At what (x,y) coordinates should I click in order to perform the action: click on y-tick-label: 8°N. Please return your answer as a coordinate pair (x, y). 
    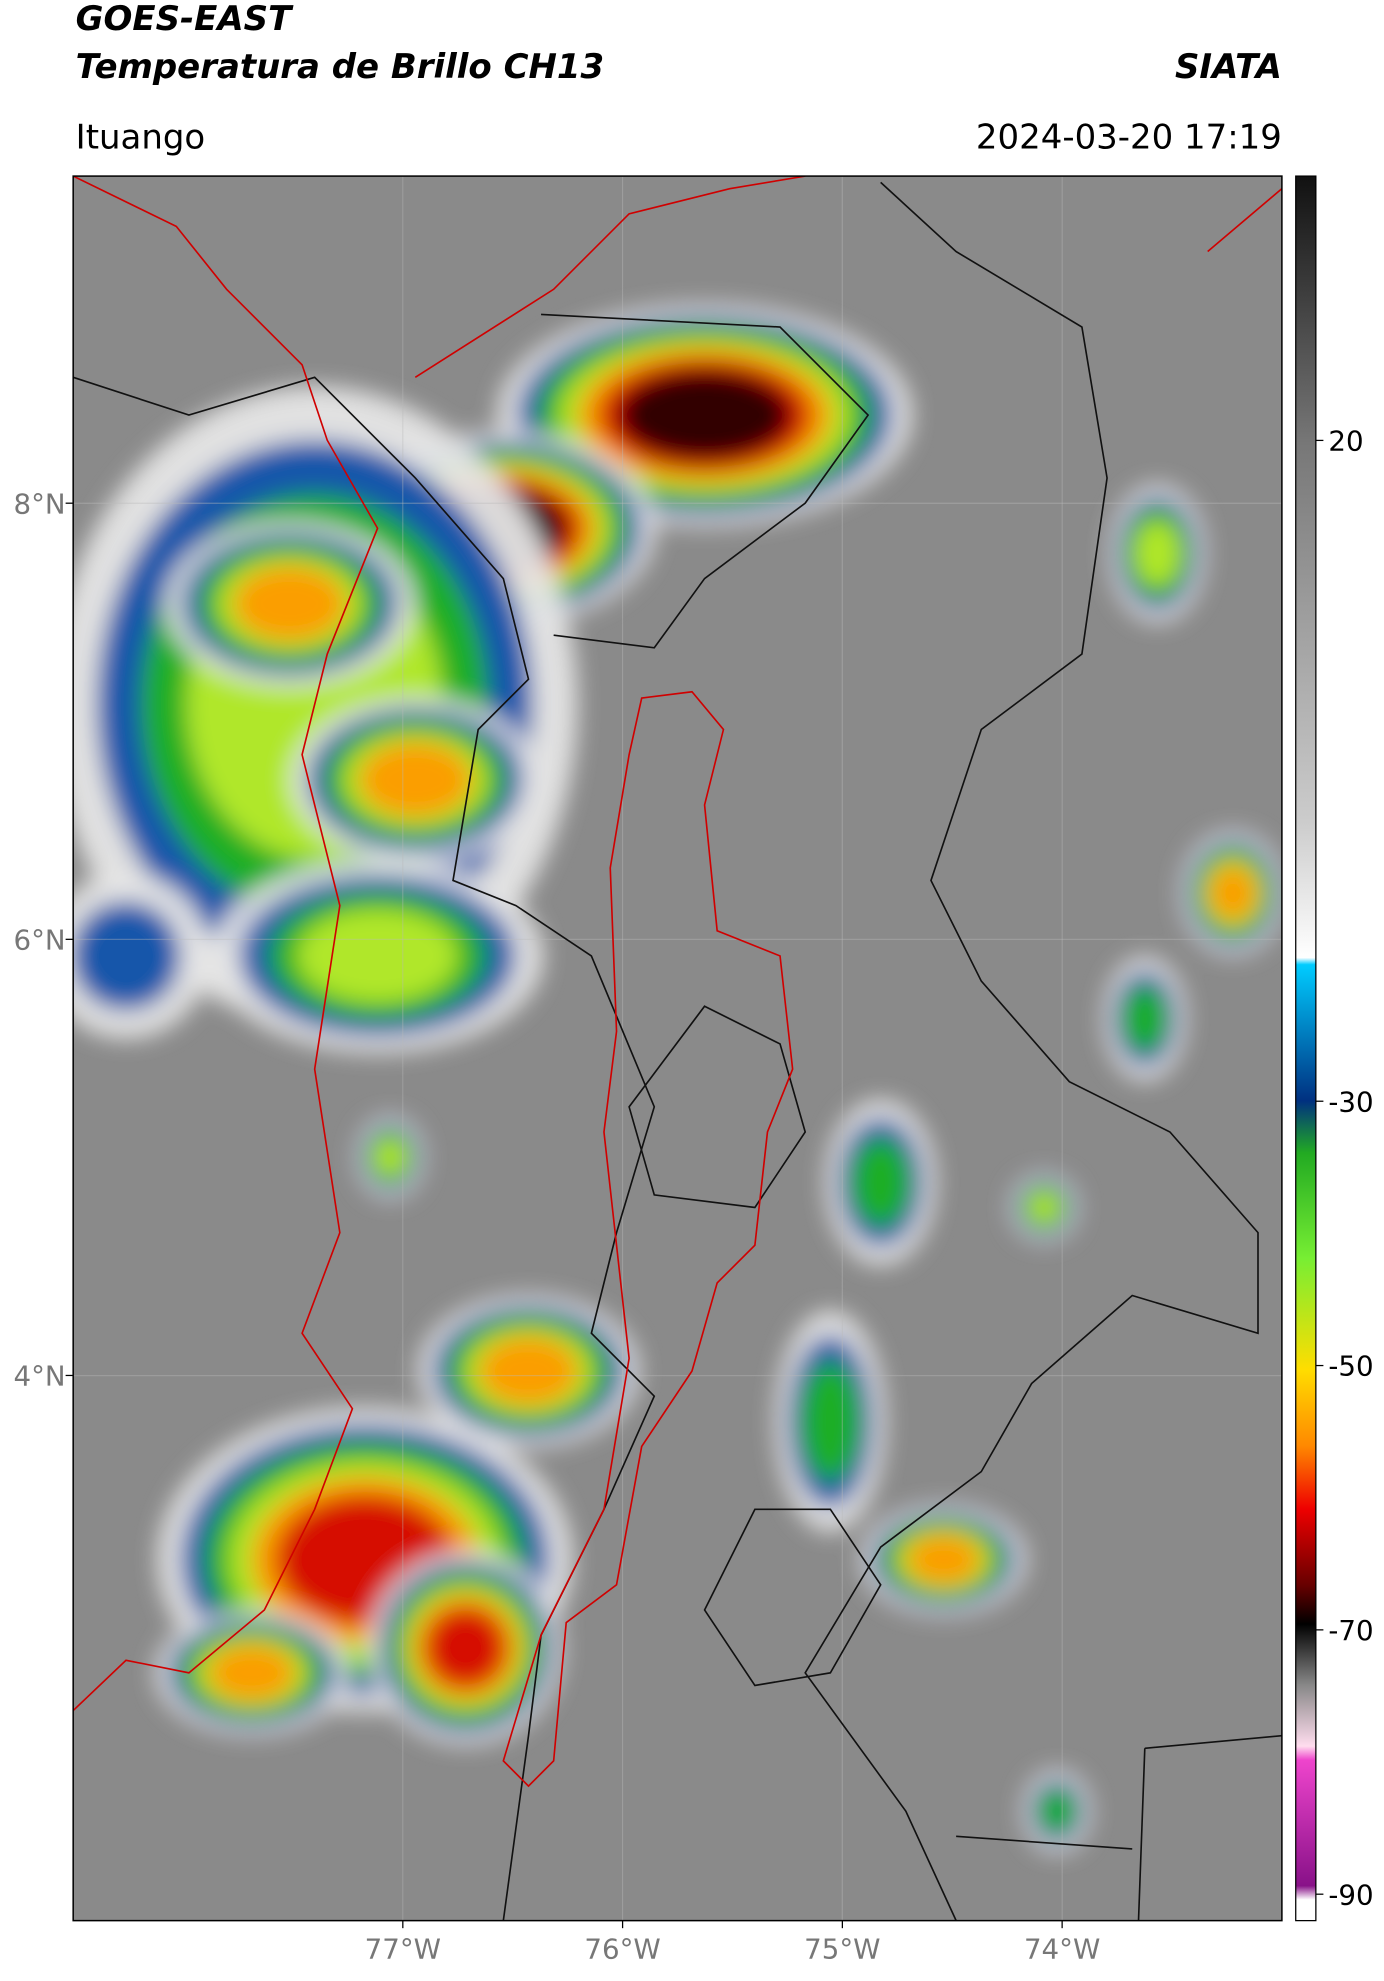
    Looking at the image, I should click on (40, 503).